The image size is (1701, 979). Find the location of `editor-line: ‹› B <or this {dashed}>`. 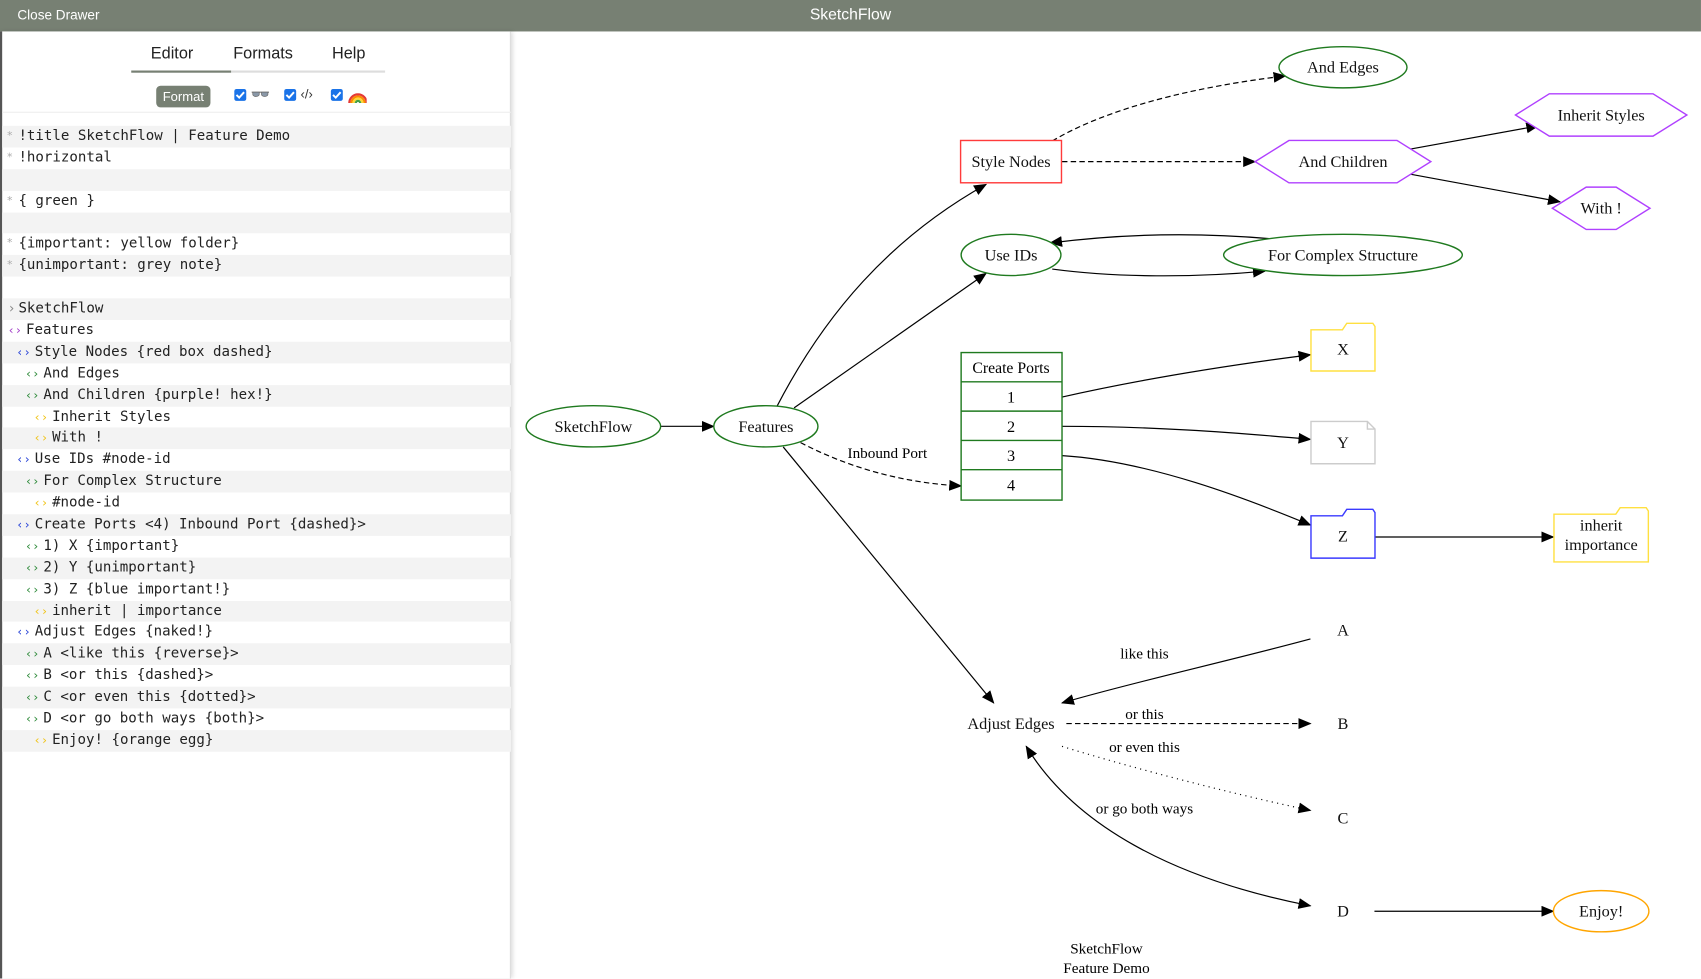

editor-line: ‹› B <or this {dashed}> is located at coordinates (256, 676).